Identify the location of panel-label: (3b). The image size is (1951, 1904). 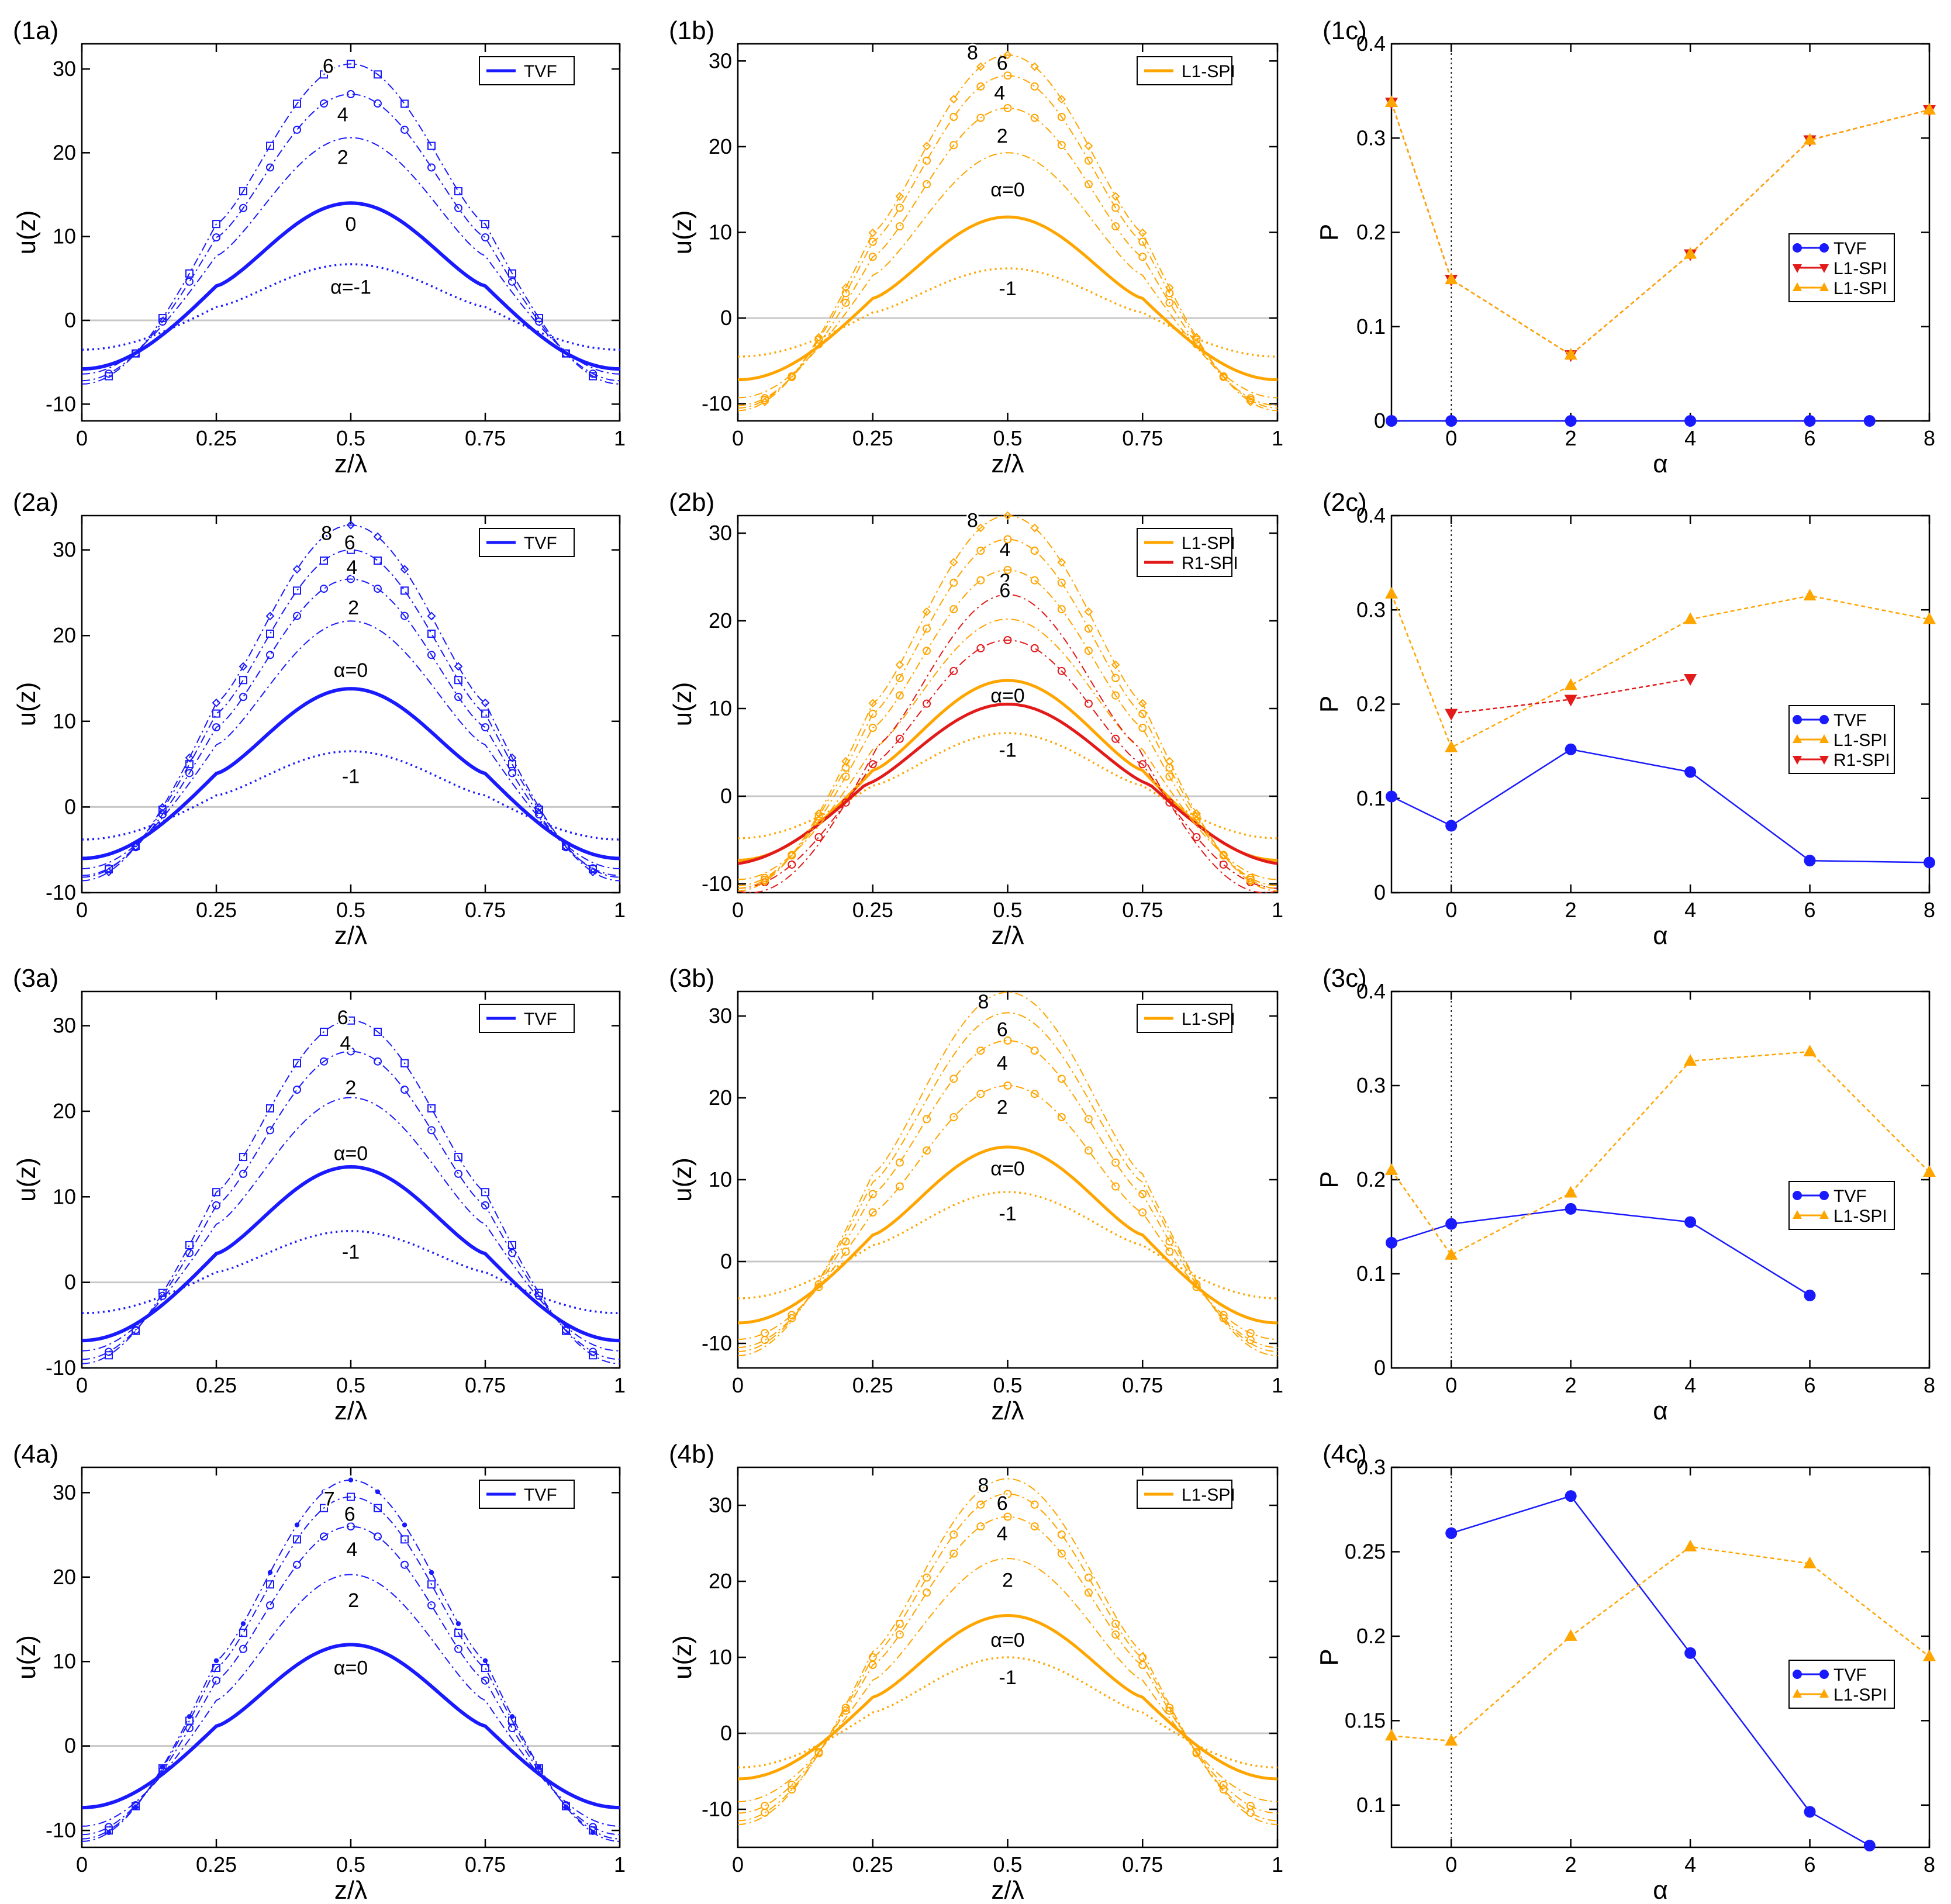
(691, 978).